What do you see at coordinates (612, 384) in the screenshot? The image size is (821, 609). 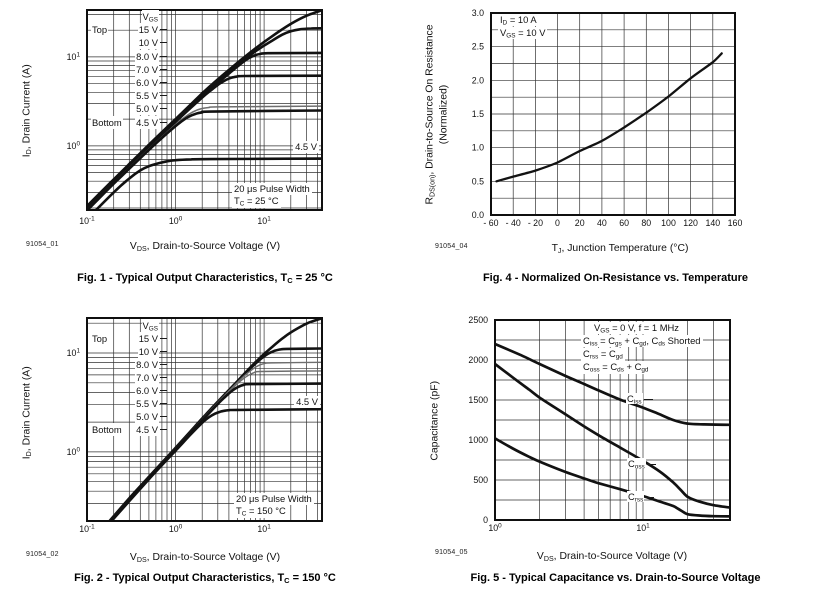 I see `series-ciss` at bounding box center [612, 384].